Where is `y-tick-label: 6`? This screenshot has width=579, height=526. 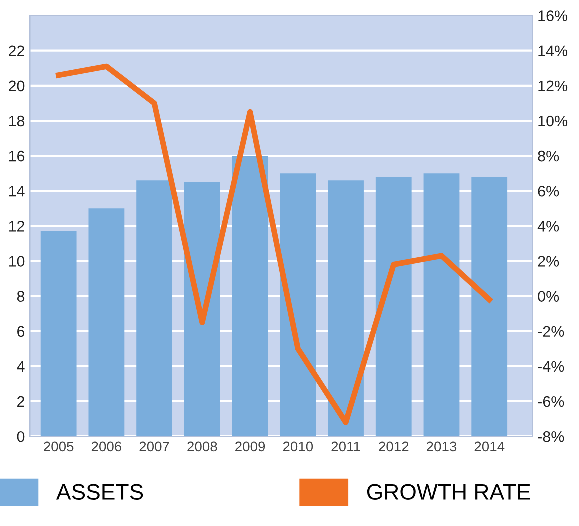 y-tick-label: 6 is located at coordinates (21, 332).